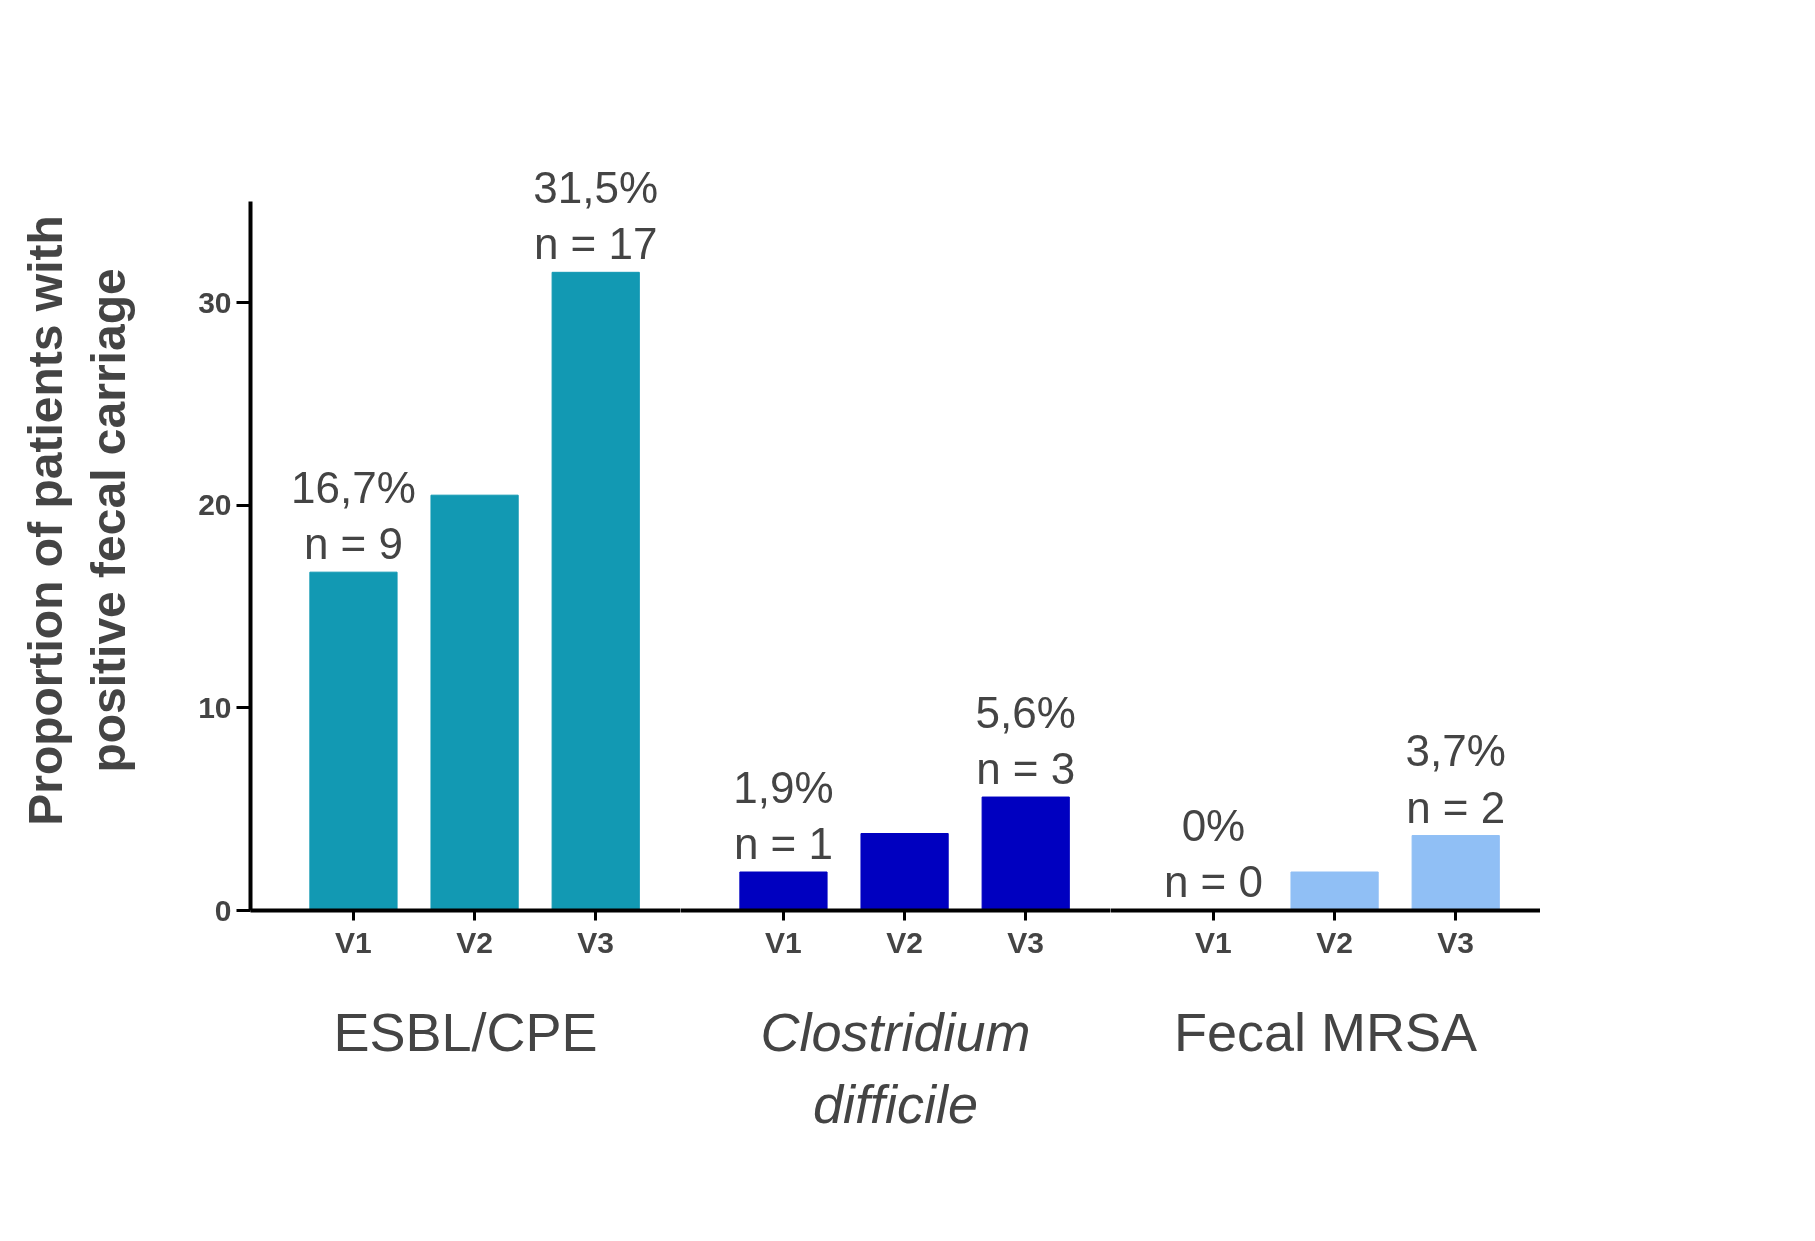 The width and height of the screenshot is (1815, 1241). I want to click on x-axis-title: ESBL/CPE, so click(465, 1031).